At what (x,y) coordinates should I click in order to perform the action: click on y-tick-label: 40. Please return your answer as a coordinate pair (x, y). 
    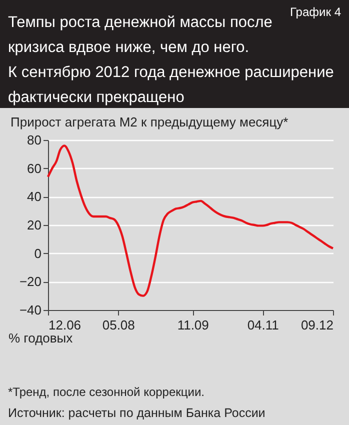
    Looking at the image, I should click on (34, 196).